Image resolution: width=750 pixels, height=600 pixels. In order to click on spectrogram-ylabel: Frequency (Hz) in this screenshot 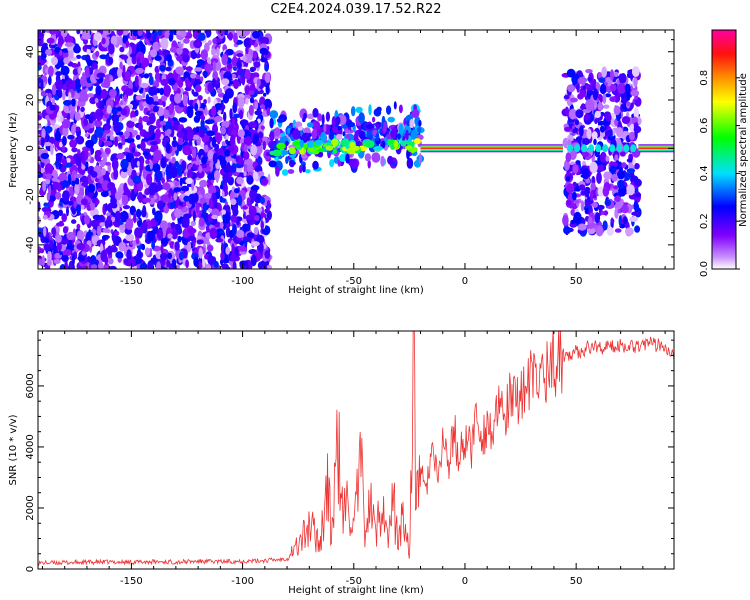, I will do `click(13, 150)`.